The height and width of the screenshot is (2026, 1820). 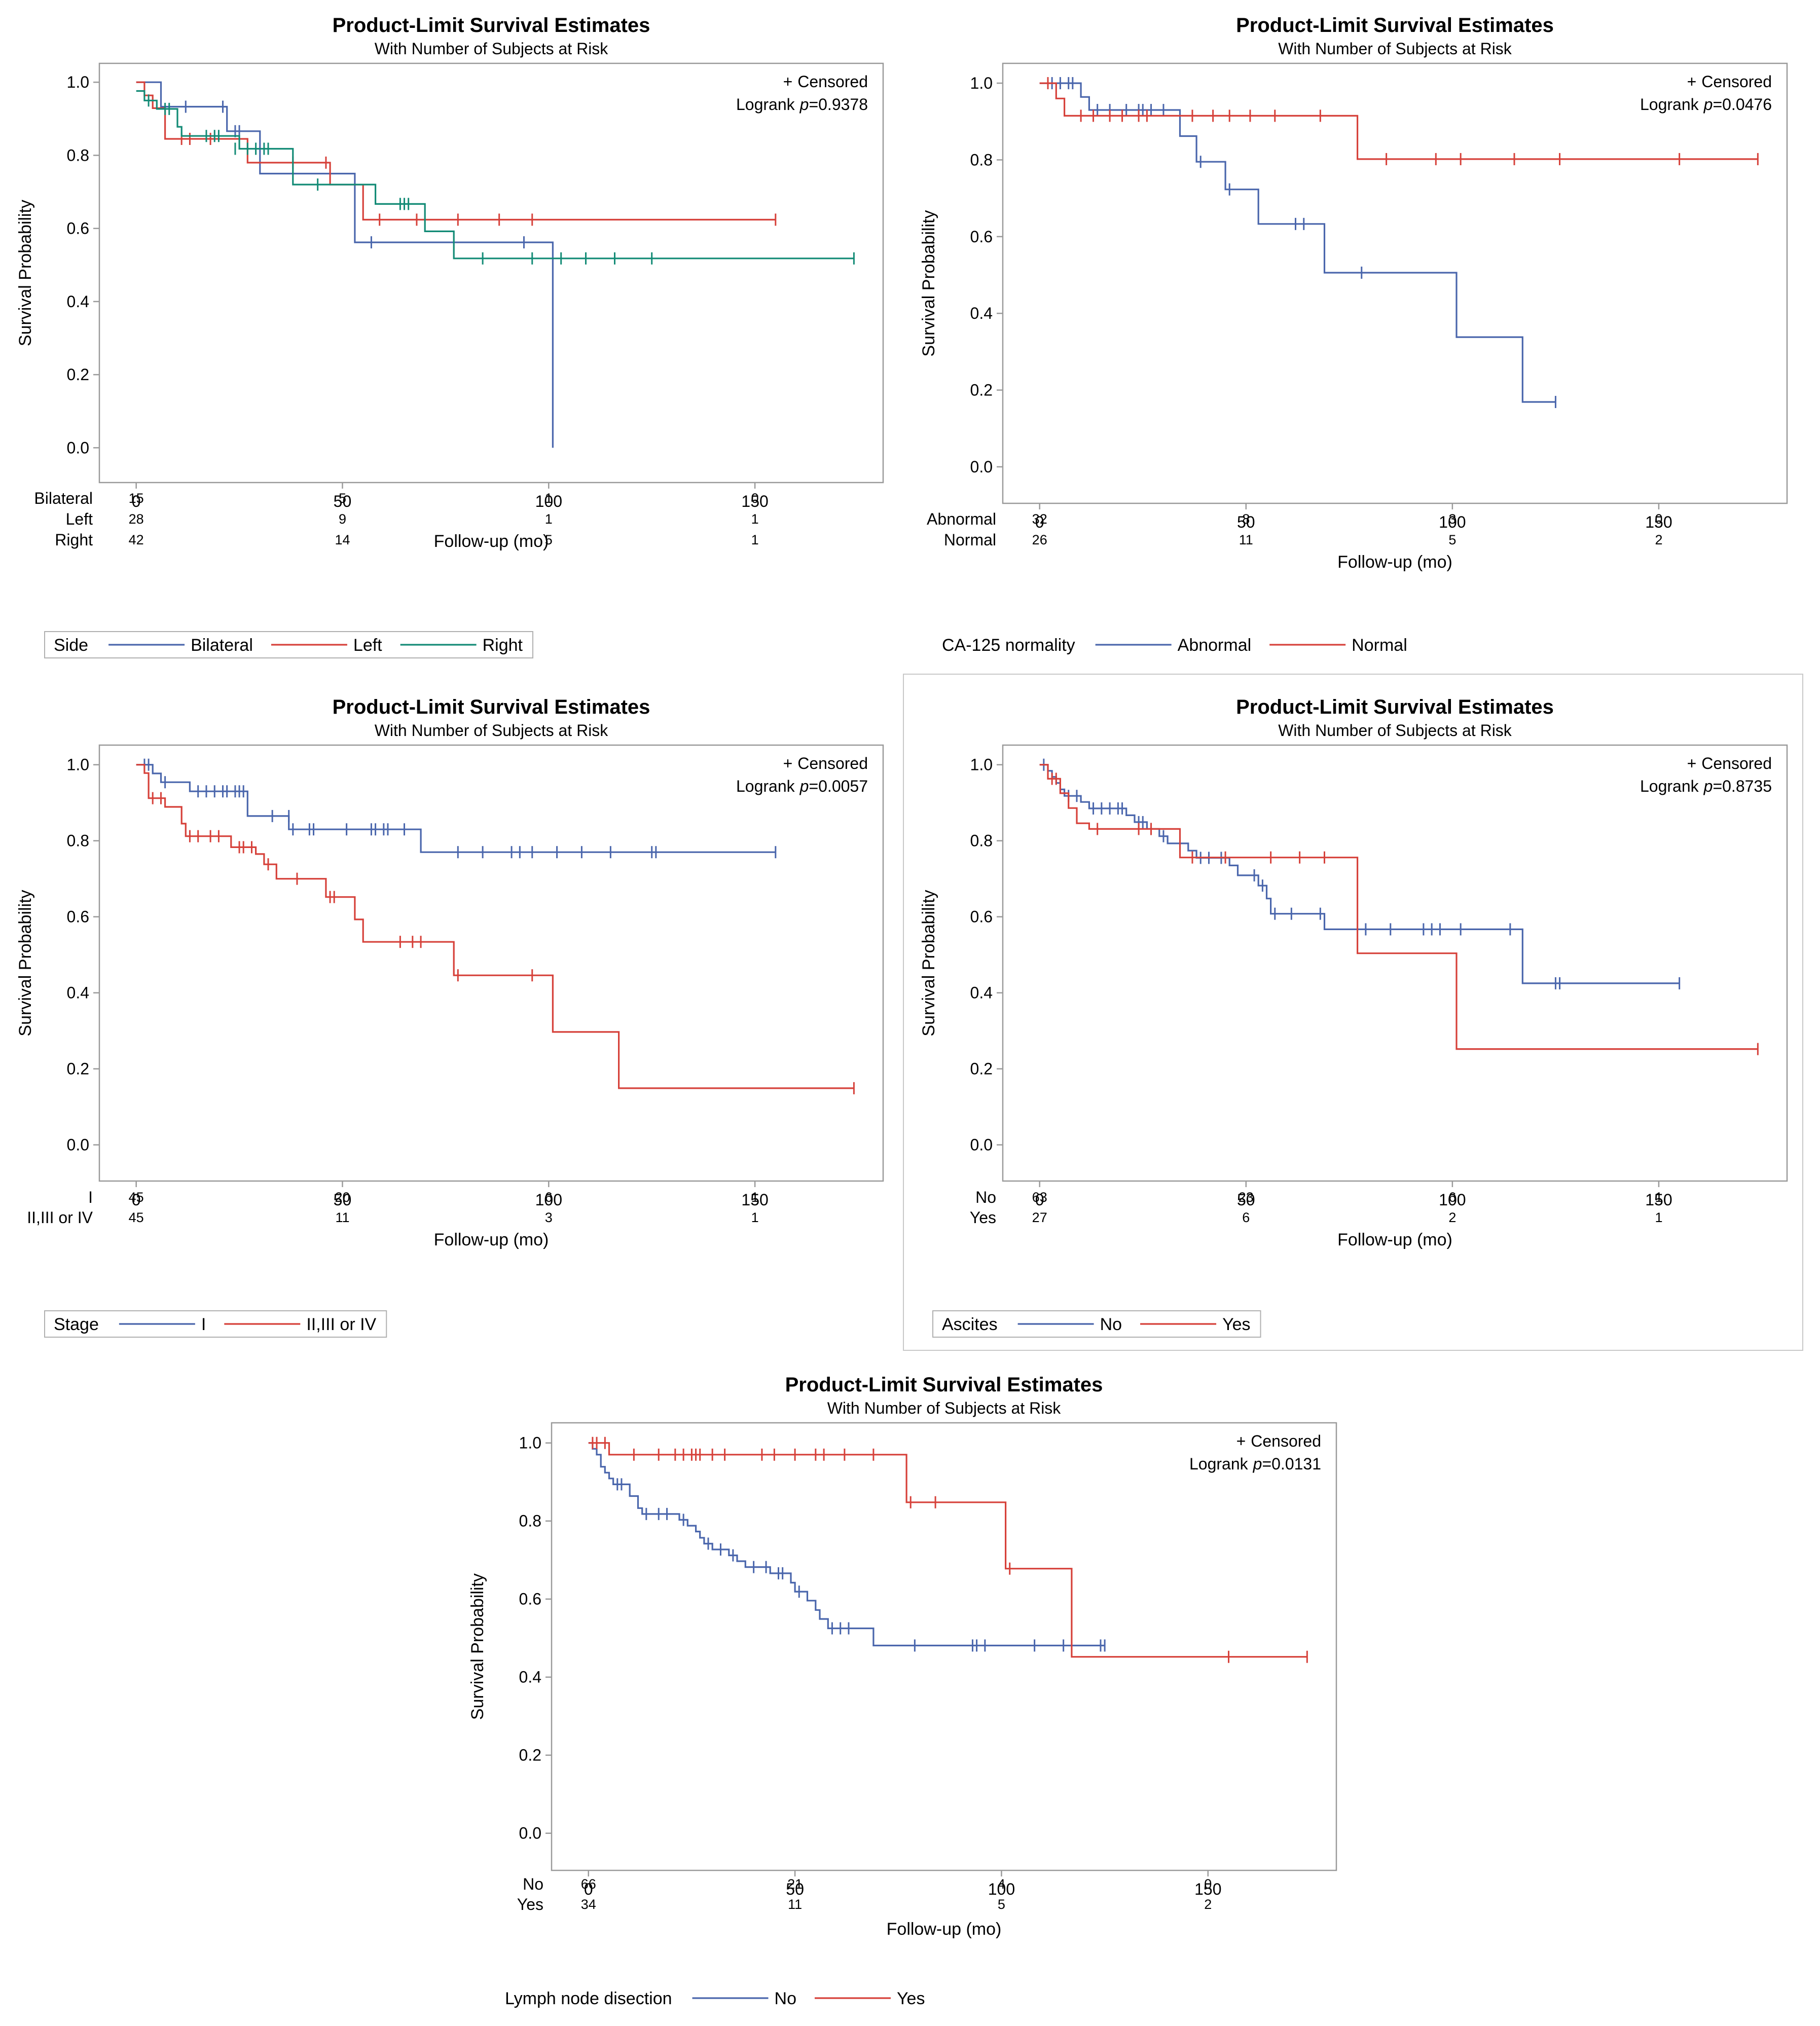 I want to click on risk-row-label: Abnormal, so click(x=962, y=519).